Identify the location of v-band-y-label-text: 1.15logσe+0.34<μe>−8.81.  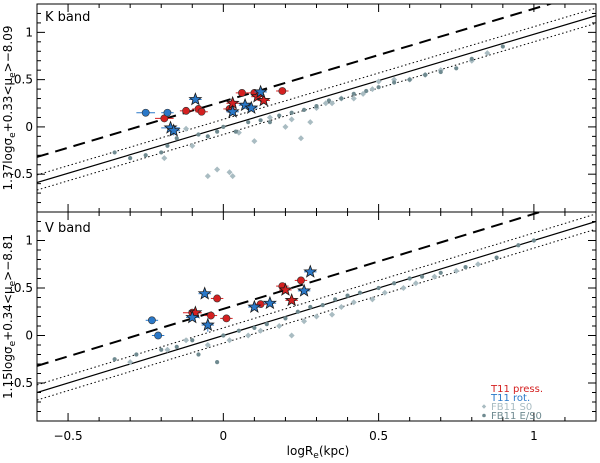
(9, 316).